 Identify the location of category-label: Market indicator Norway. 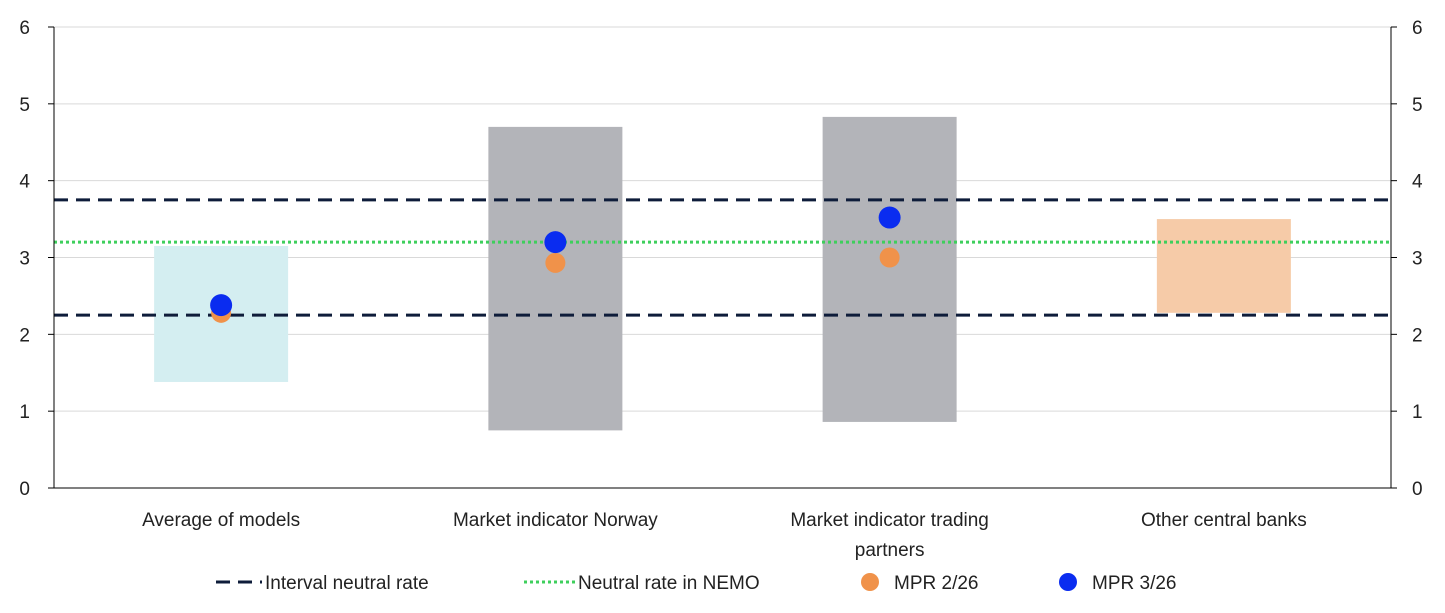
(555, 520).